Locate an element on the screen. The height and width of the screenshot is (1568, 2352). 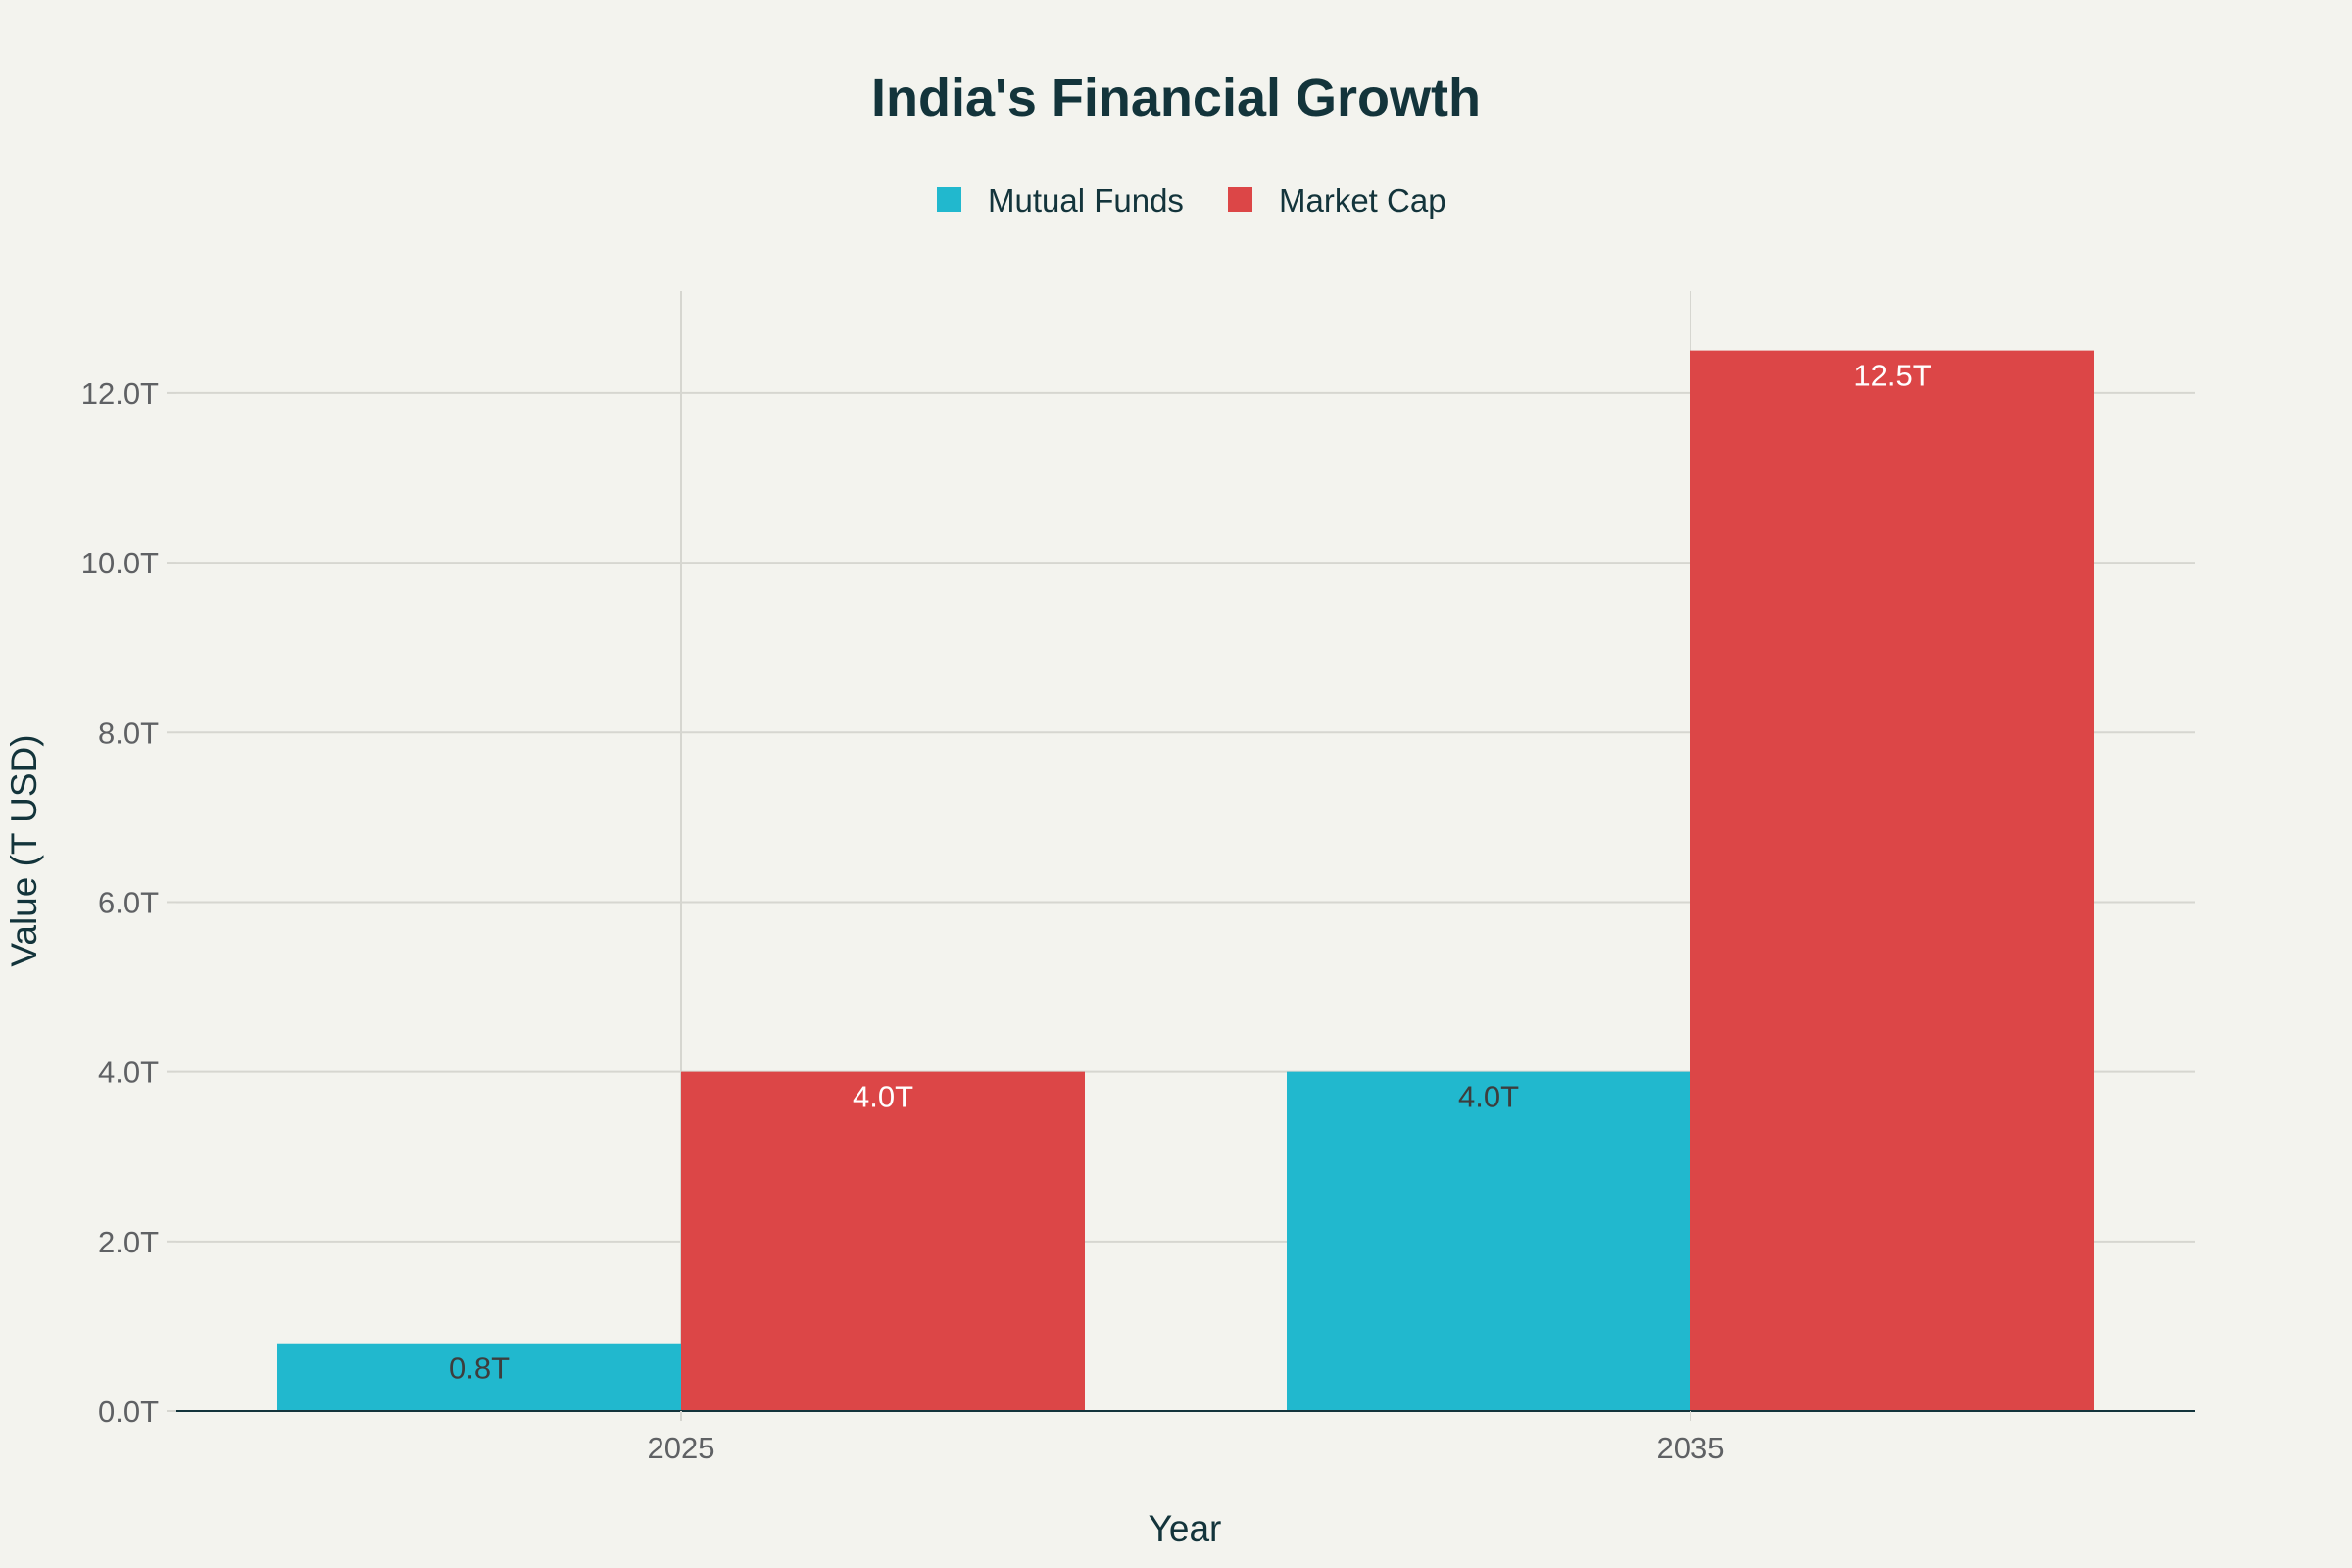
x-tick-label: 2025 is located at coordinates (681, 1448).